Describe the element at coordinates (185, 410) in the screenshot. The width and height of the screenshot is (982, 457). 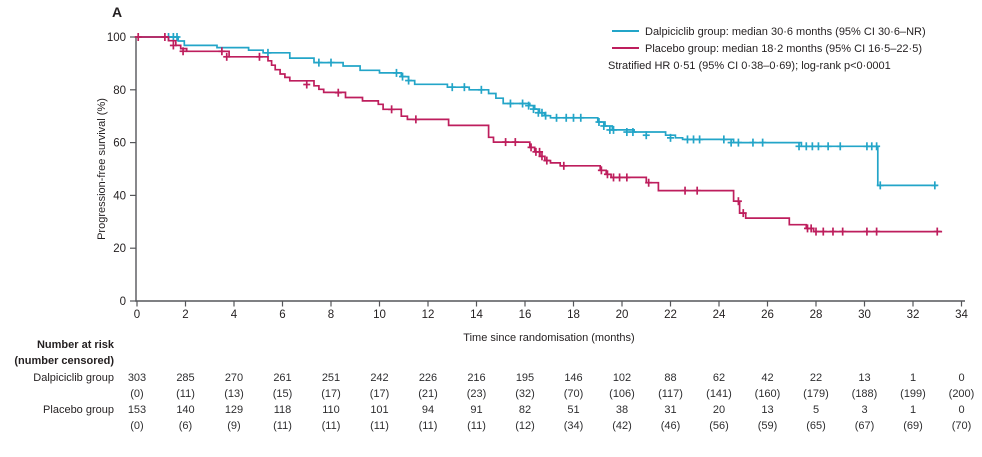
I see `risk-cell: 140` at that location.